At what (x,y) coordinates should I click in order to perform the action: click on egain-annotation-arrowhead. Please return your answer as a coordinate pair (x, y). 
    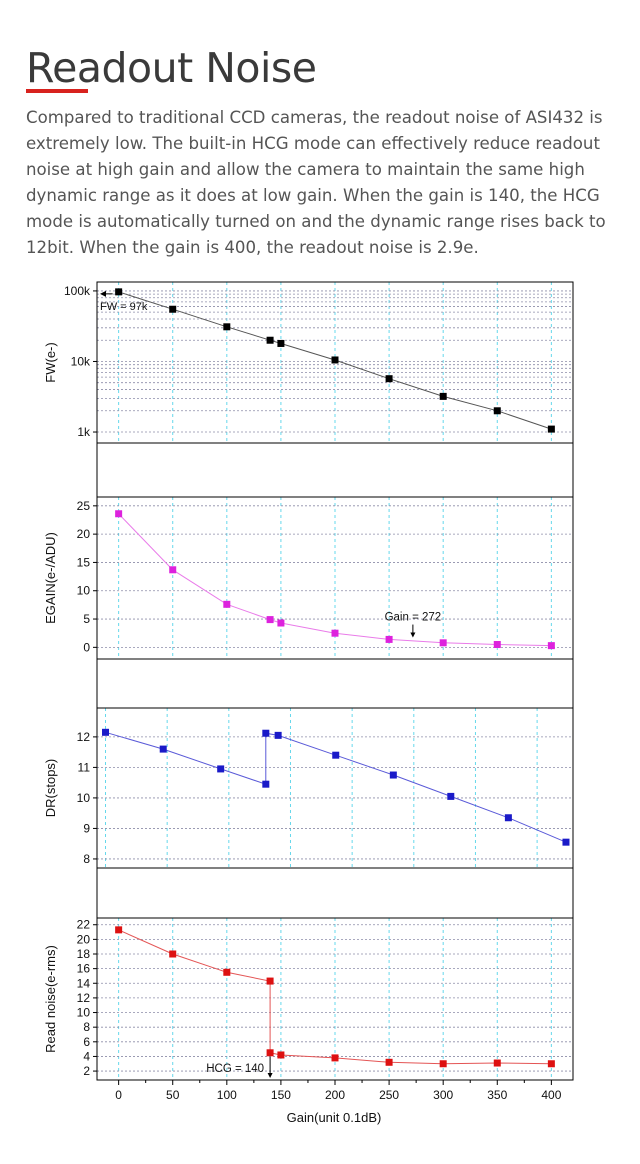
    Looking at the image, I should click on (413, 635).